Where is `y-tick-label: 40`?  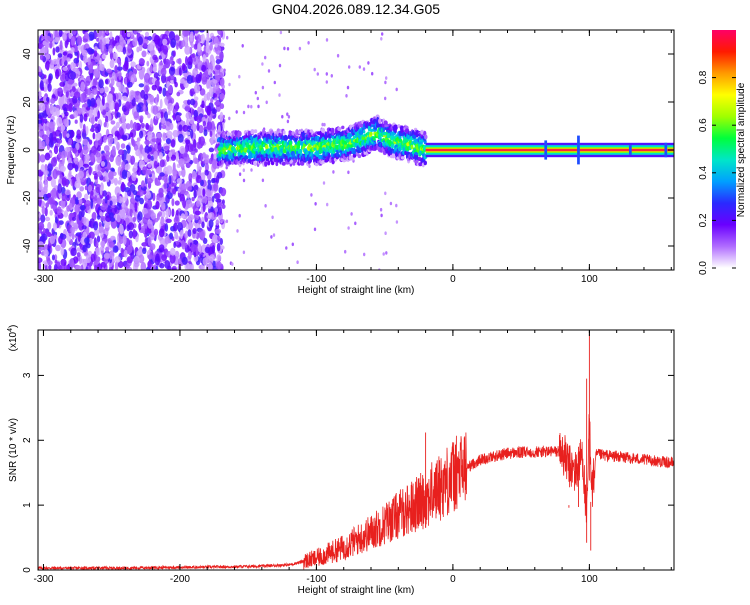 y-tick-label: 40 is located at coordinates (27, 54).